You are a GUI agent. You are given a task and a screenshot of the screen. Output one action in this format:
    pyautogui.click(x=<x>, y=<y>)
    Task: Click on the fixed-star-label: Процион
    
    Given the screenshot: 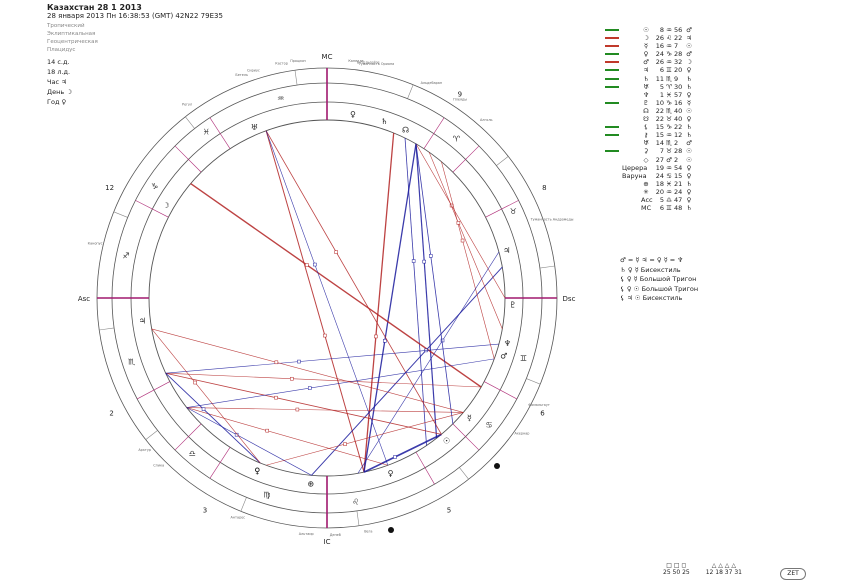 What is the action you would take?
    pyautogui.click(x=298, y=61)
    